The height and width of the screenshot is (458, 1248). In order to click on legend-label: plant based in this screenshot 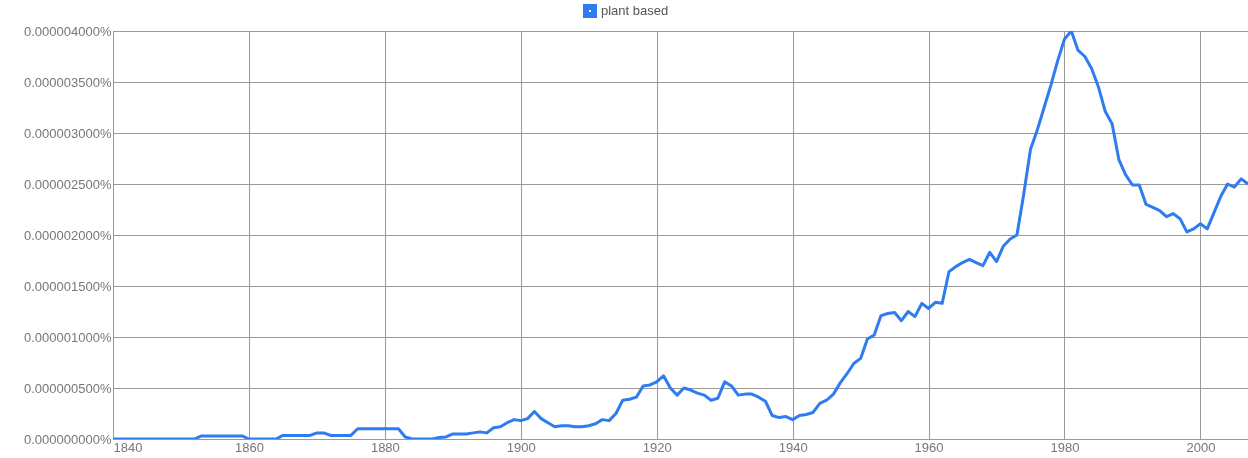, I will do `click(635, 10)`.